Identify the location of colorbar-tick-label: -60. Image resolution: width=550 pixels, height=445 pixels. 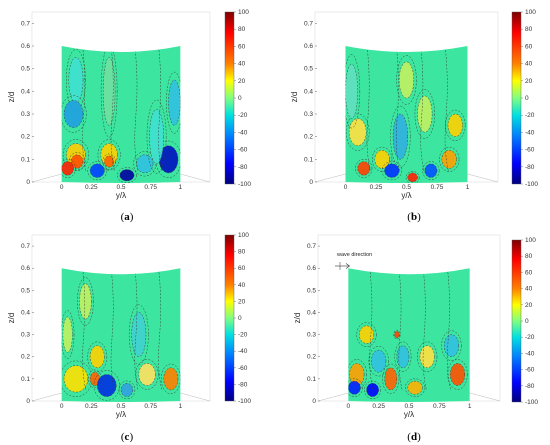
(530, 370).